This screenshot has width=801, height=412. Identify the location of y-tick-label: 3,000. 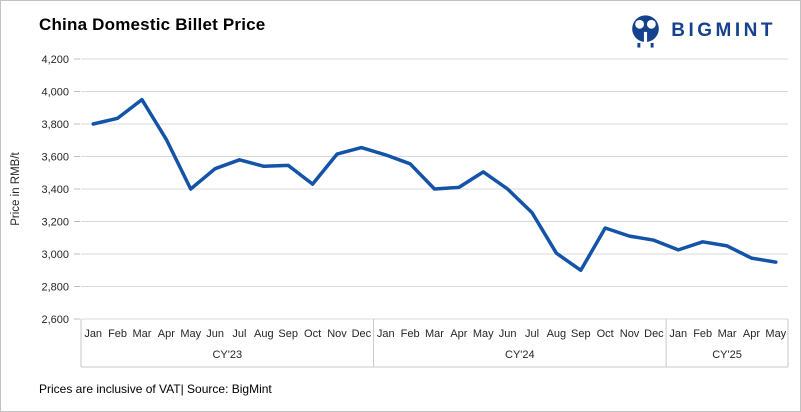
(55, 255).